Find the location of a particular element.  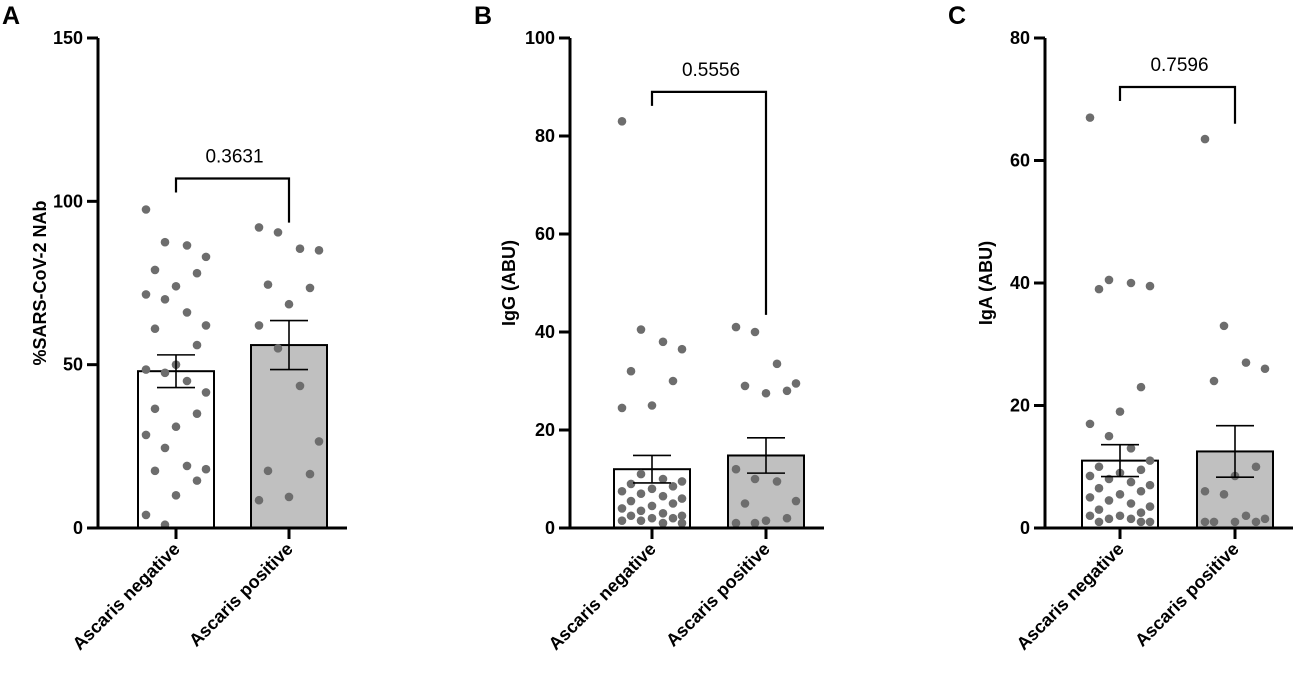

panel-letter-c: C is located at coordinates (957, 16).